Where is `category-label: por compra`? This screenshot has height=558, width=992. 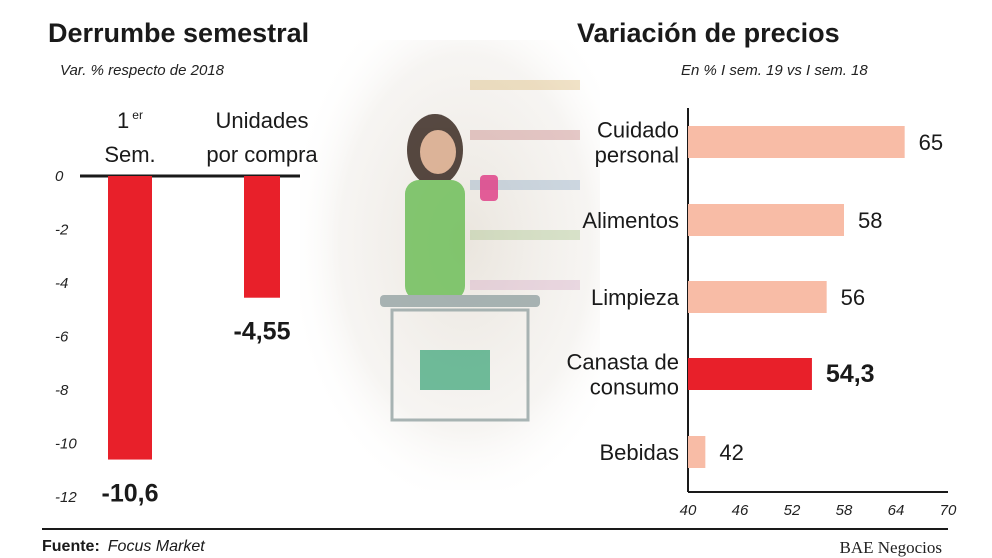
category-label: por compra is located at coordinates (262, 154).